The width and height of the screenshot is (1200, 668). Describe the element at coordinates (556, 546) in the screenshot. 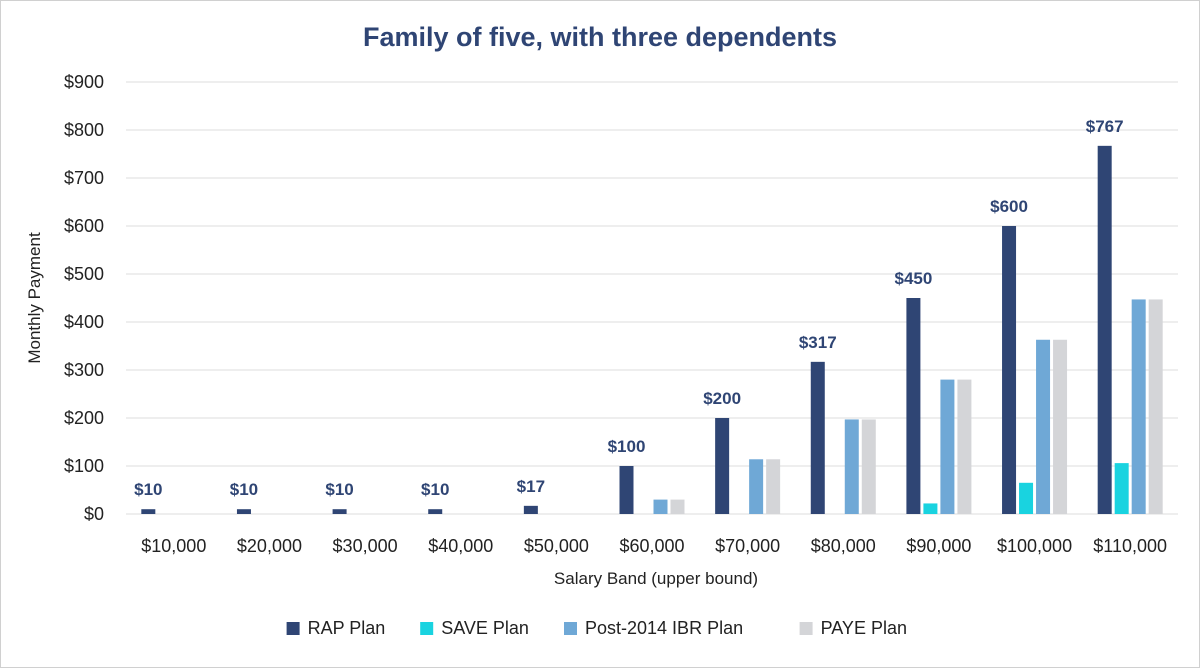

I see `x-tick-label: $50,000` at that location.